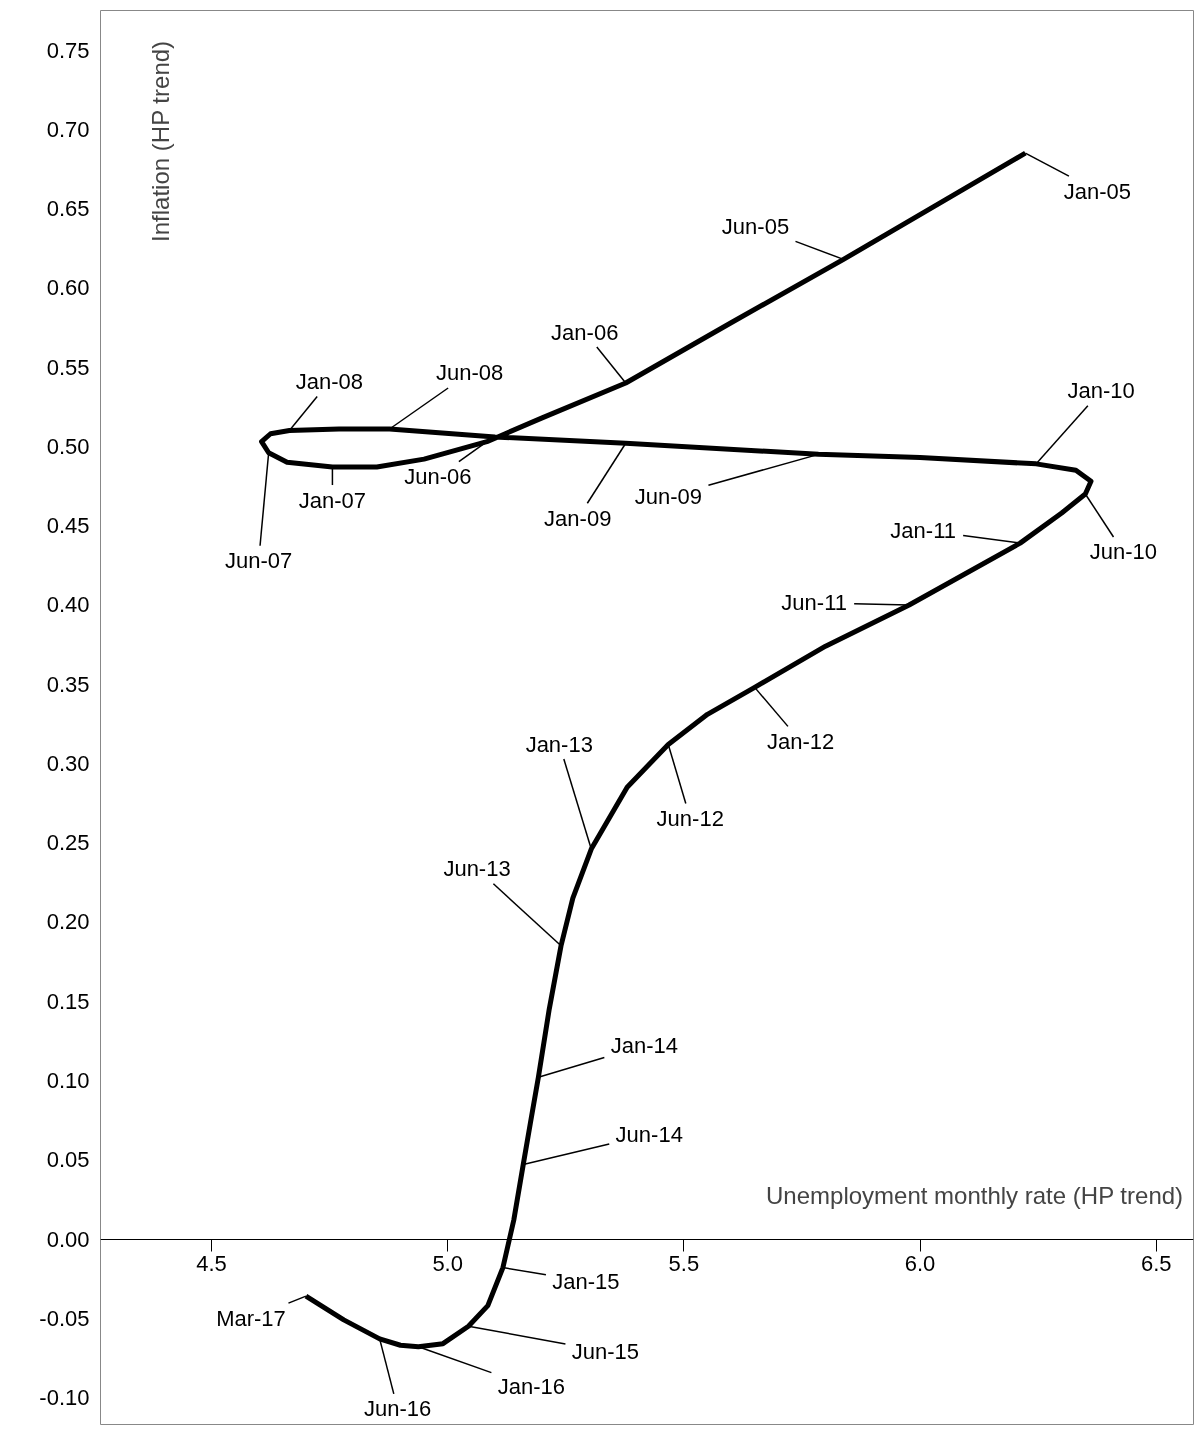 The image size is (1203, 1434). What do you see at coordinates (814, 603) in the screenshot?
I see `annotation: Jun-11` at bounding box center [814, 603].